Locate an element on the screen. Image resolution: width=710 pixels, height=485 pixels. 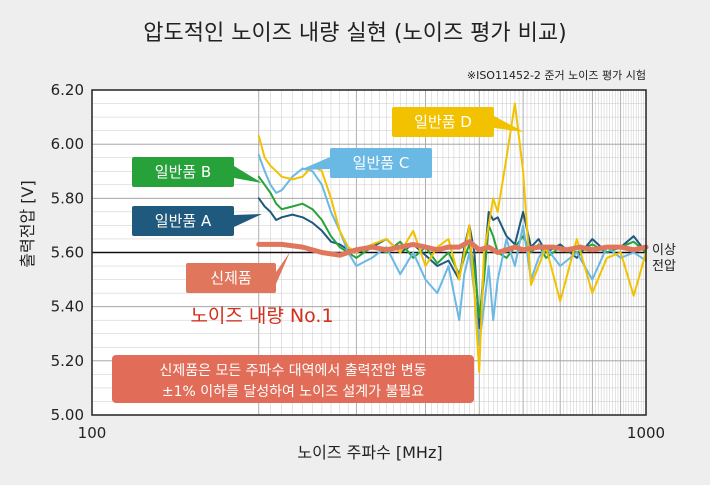
callout-label-일반품-A: 일반품 A is located at coordinates (183, 221).